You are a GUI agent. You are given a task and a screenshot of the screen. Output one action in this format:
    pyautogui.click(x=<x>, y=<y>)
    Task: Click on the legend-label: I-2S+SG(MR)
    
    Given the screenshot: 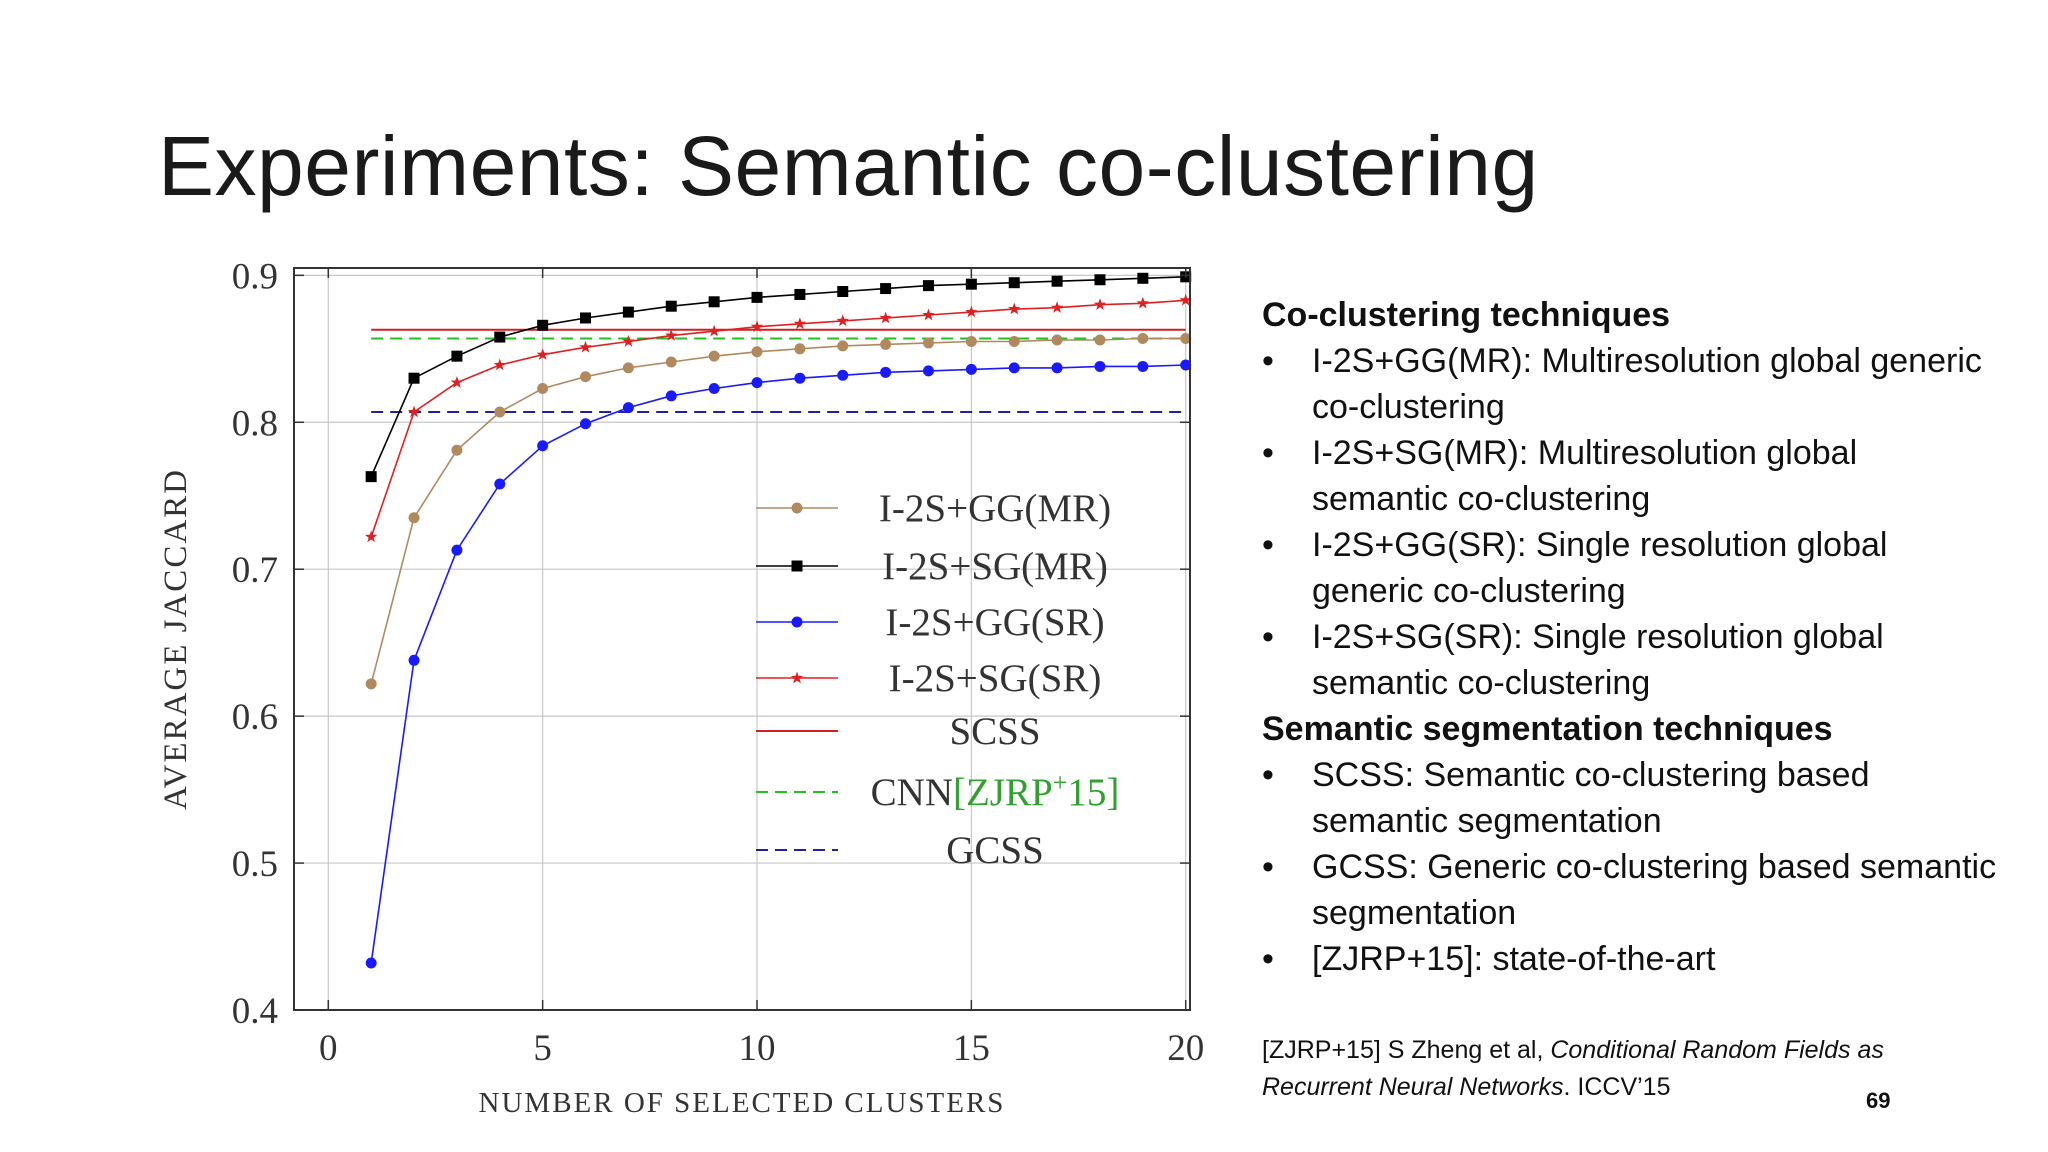 What is the action you would take?
    pyautogui.click(x=995, y=566)
    